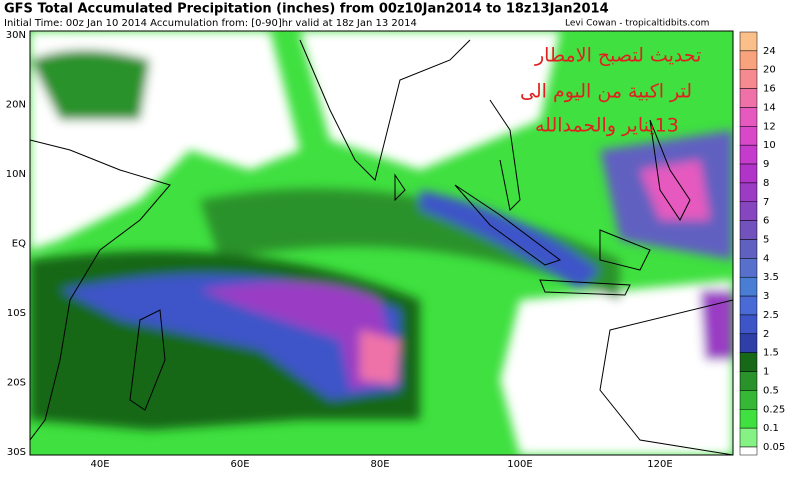 Image resolution: width=800 pixels, height=477 pixels. I want to click on colorbar-label: 9, so click(766, 164).